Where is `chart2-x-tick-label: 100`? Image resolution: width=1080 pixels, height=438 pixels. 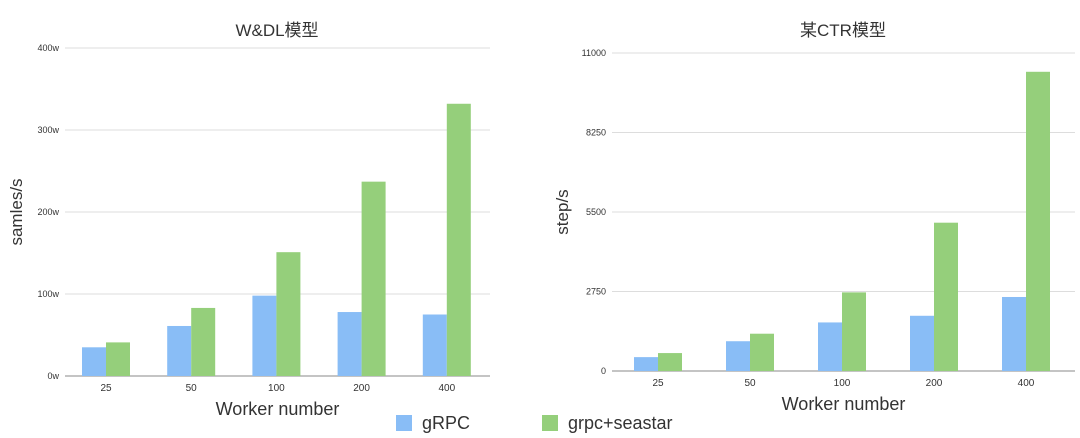
chart2-x-tick-label: 100 is located at coordinates (842, 383).